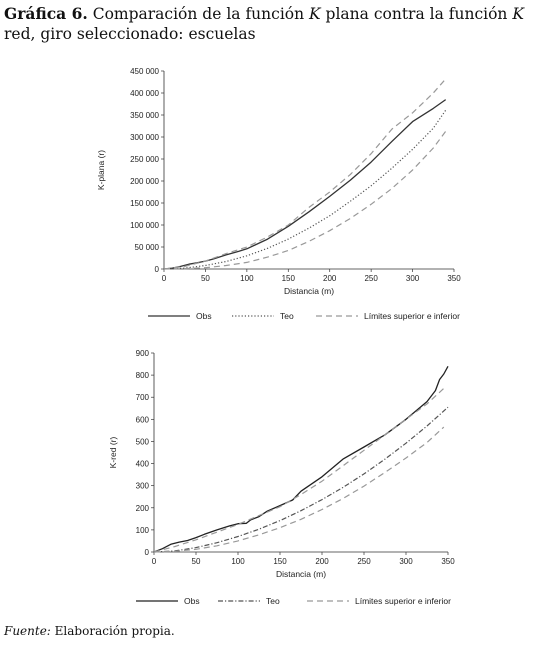  I want to click on y-tick-label: 400, so click(143, 464).